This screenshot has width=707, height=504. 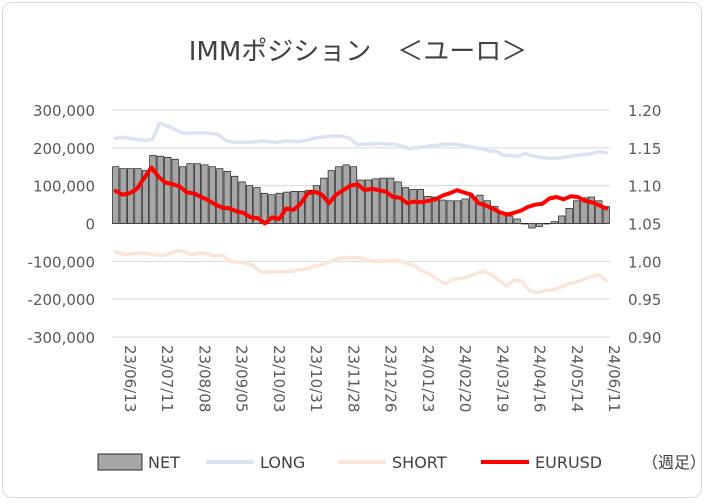 I want to click on legend-swatch-net, so click(x=120, y=462).